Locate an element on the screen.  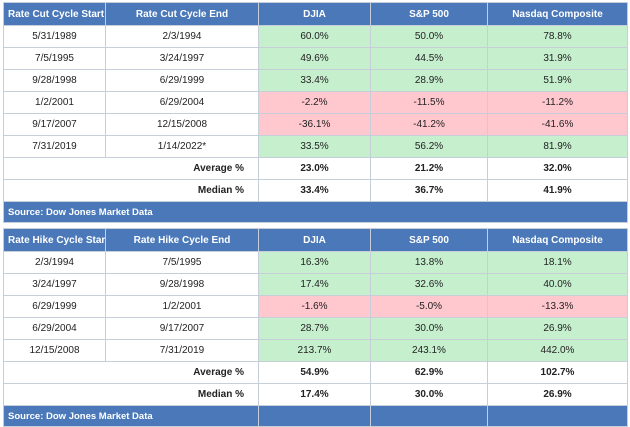
sp500-cell: 243.1% is located at coordinates (429, 350).